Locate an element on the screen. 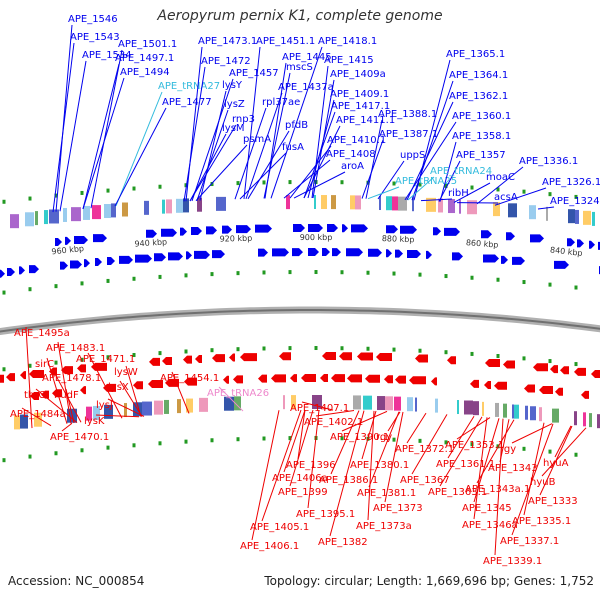  forward-gene-label: APE_1324 is located at coordinates (575, 201).